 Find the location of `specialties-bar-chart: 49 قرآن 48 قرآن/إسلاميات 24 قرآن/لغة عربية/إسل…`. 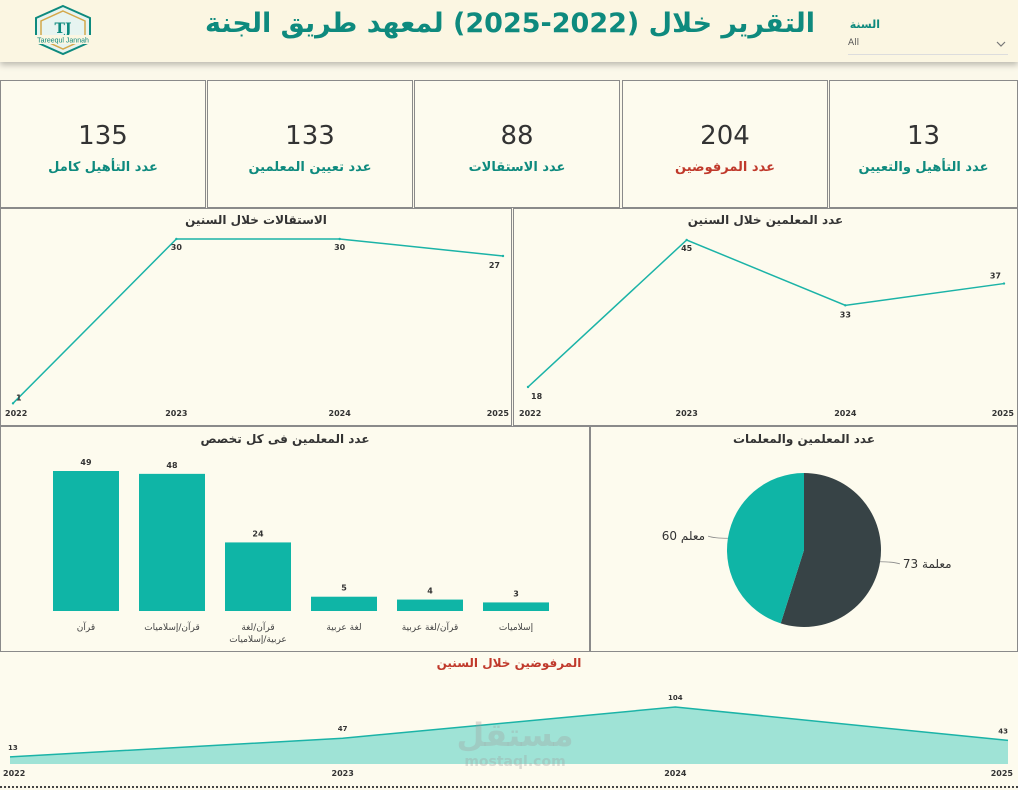

specialties-bar-chart: 49 قرآن 48 قرآن/إسلاميات 24 قرآن/لغة عربية/إسل… is located at coordinates (301, 551).